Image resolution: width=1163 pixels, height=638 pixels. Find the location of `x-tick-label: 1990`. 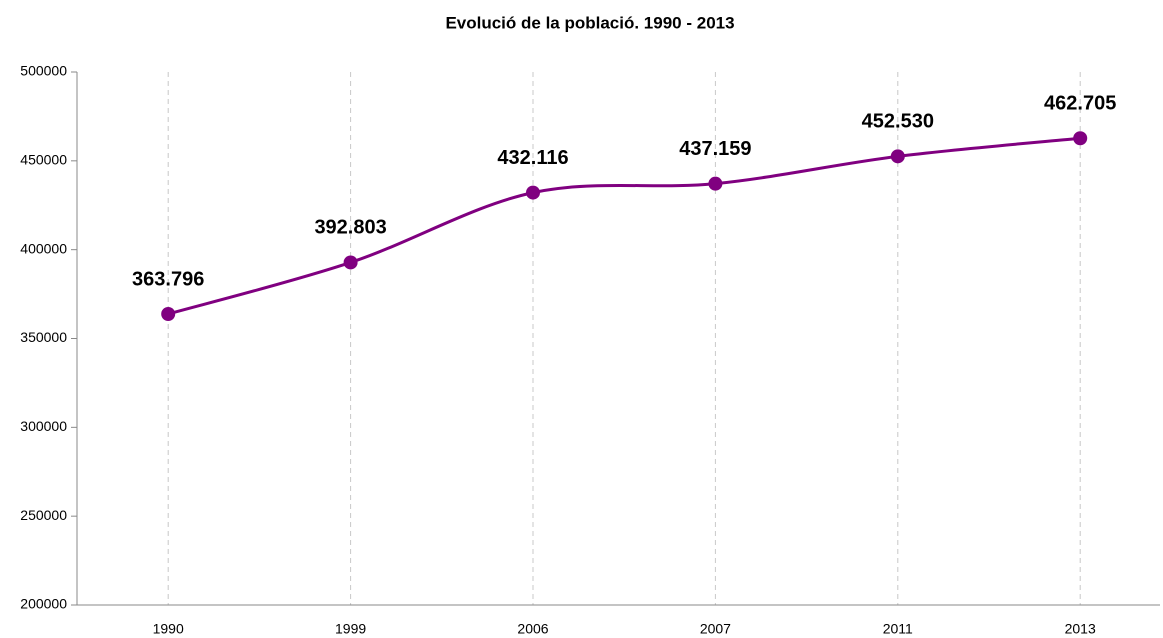

x-tick-label: 1990 is located at coordinates (168, 629).